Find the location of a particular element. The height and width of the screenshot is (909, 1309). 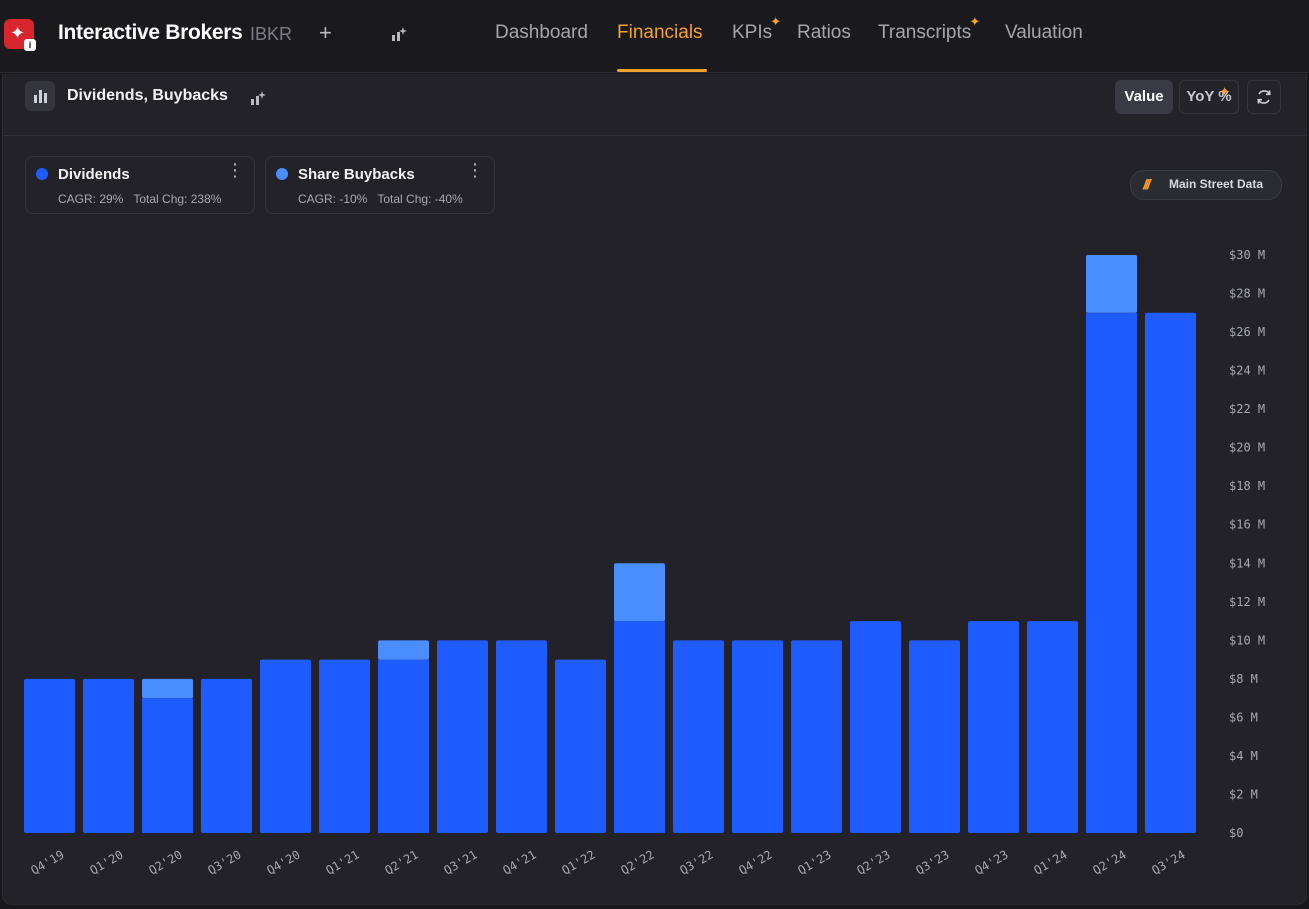

x-tick-label: Q1'24 is located at coordinates (1050, 862).